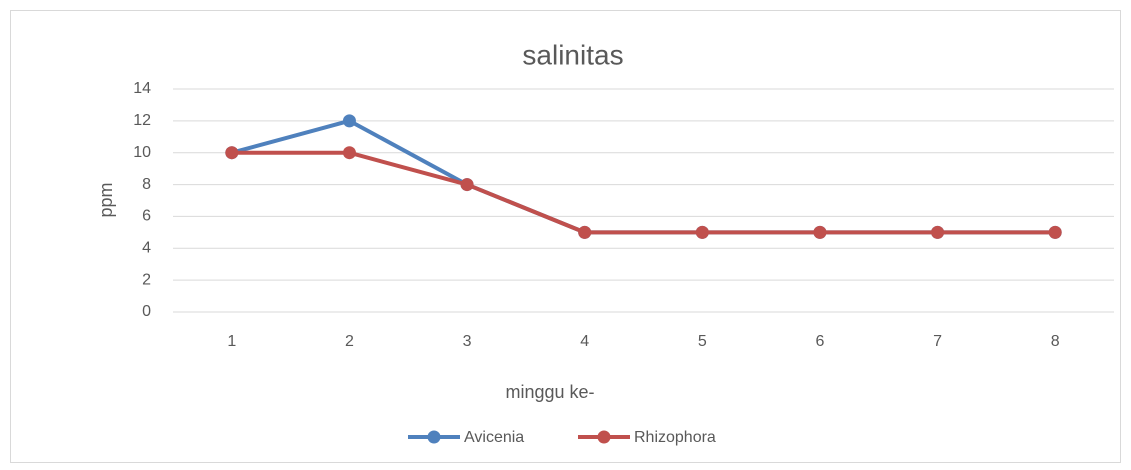  Describe the element at coordinates (146, 248) in the screenshot. I see `y-tick-label: 4` at that location.